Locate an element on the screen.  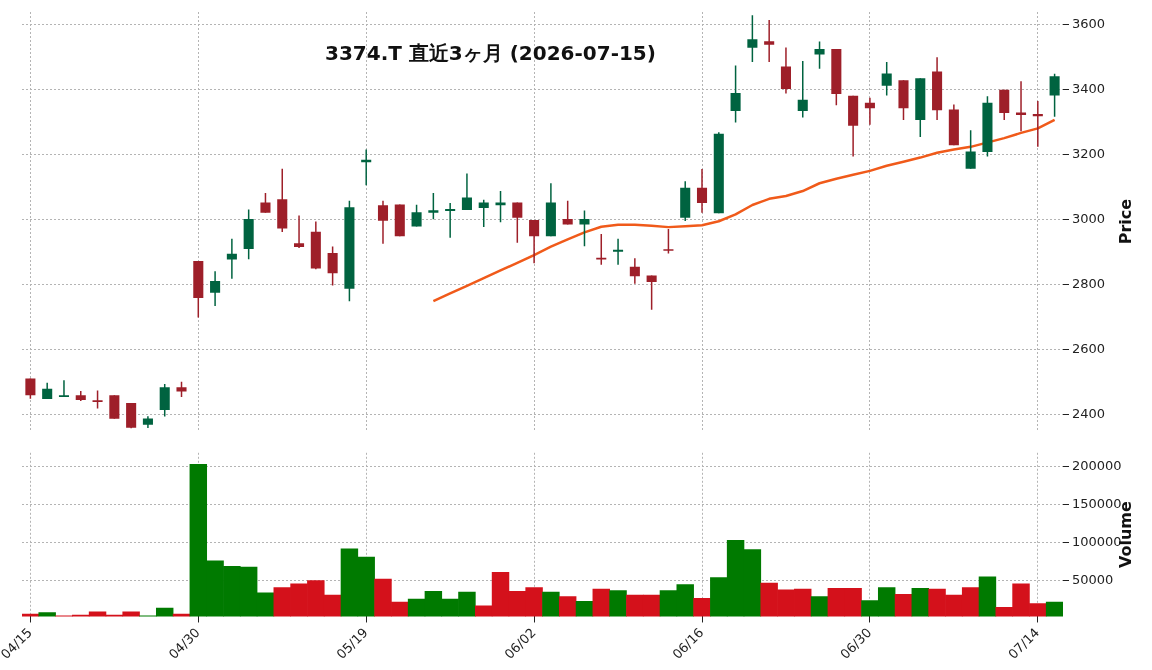
y-tick-label: 200000 is located at coordinates (1097, 465).